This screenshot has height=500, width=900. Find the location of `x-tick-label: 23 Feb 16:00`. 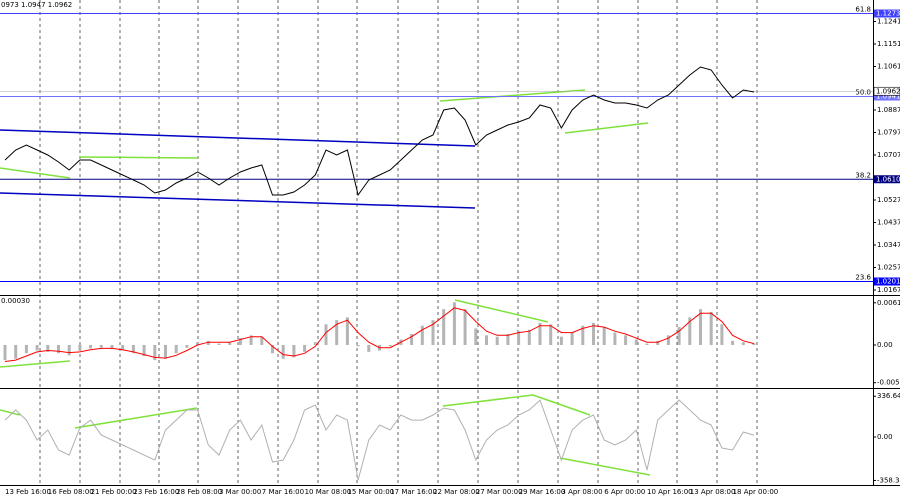

x-tick-label: 23 Feb 16:00 is located at coordinates (156, 492).